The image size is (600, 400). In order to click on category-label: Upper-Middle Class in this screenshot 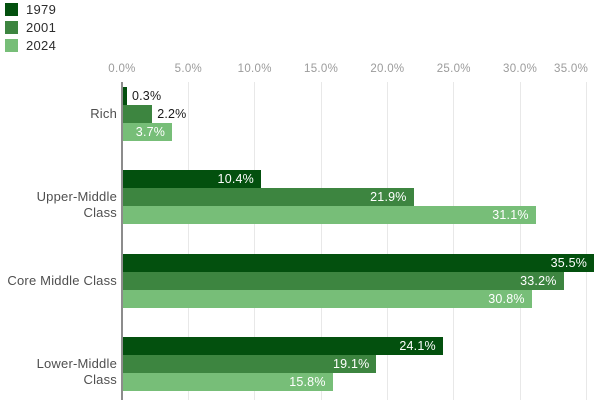, I will do `click(76, 204)`.